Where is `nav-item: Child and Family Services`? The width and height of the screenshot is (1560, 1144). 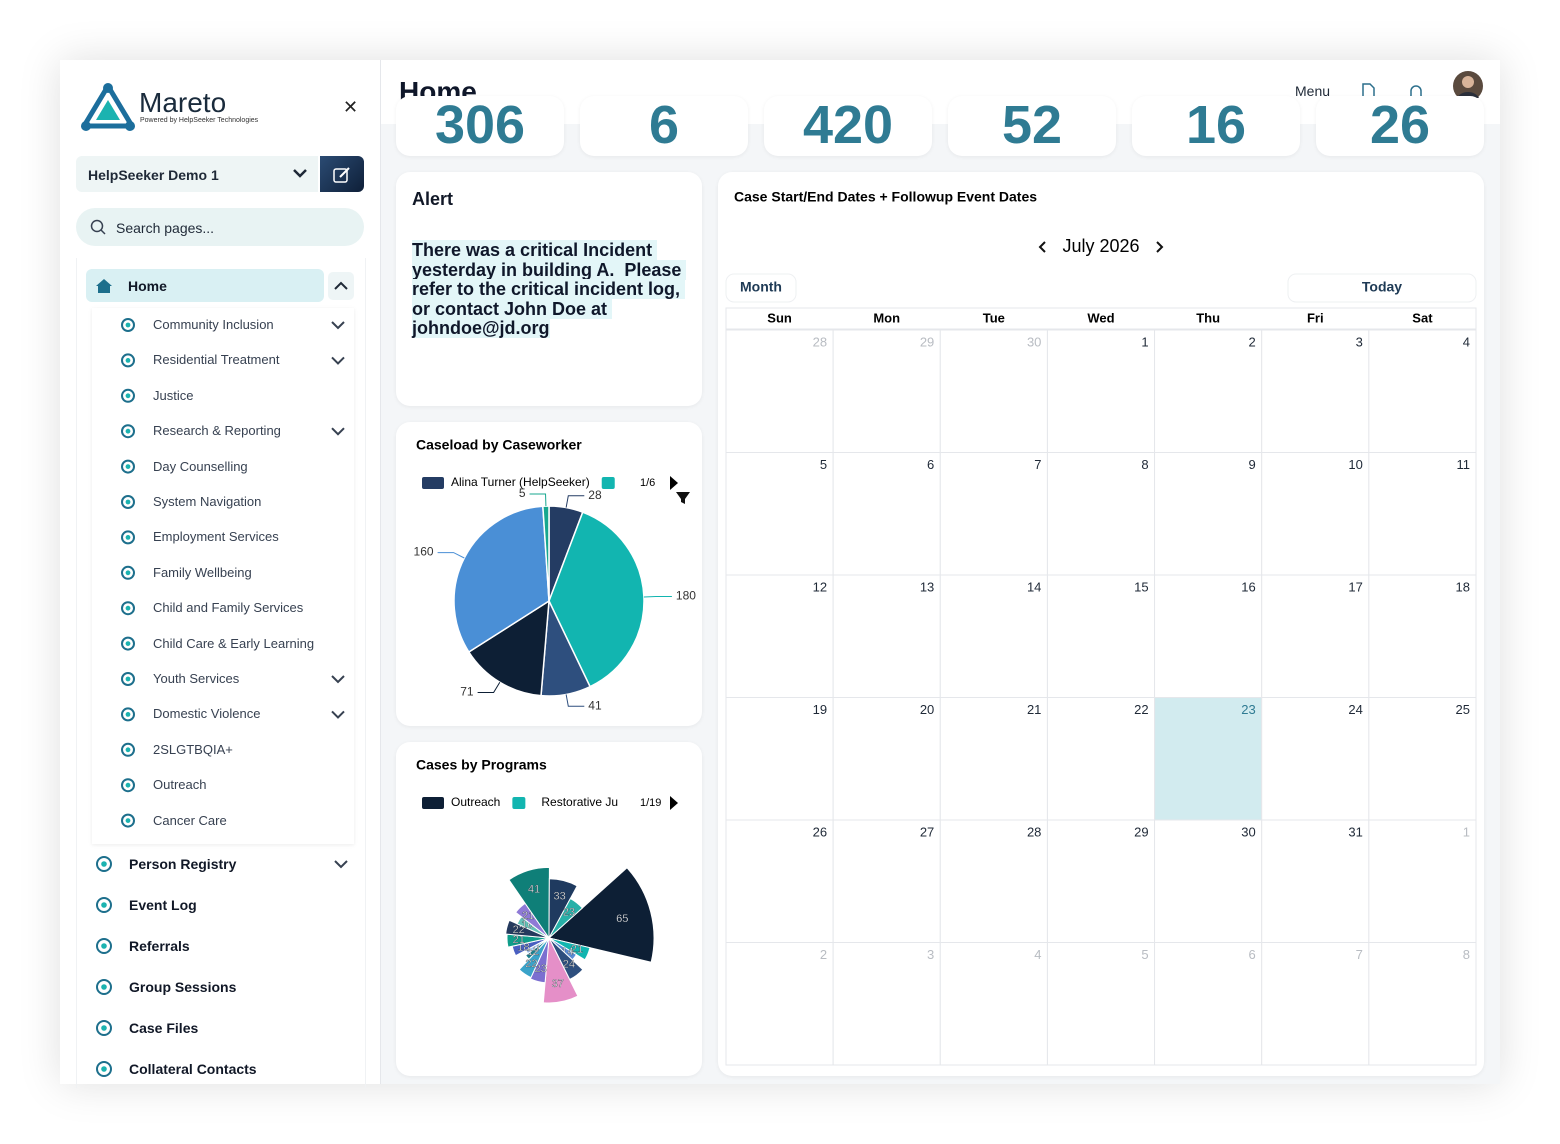
nav-item: Child and Family Services is located at coordinates (228, 608).